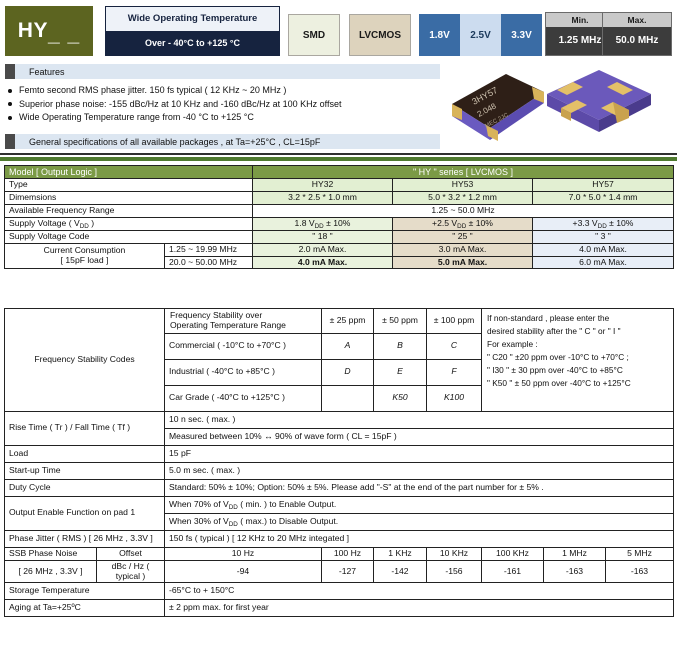 The image size is (677, 651). I want to click on product-logo-badge: HY _ _, so click(49, 31).